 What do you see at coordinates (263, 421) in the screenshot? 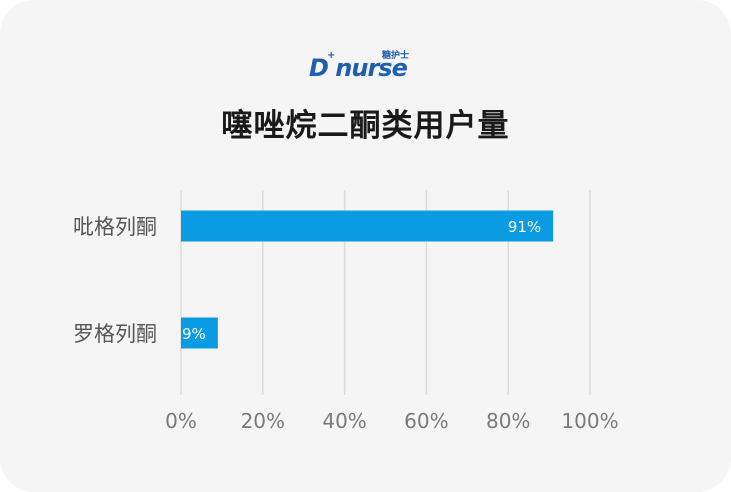
I see `x-tick-label: 20%` at bounding box center [263, 421].